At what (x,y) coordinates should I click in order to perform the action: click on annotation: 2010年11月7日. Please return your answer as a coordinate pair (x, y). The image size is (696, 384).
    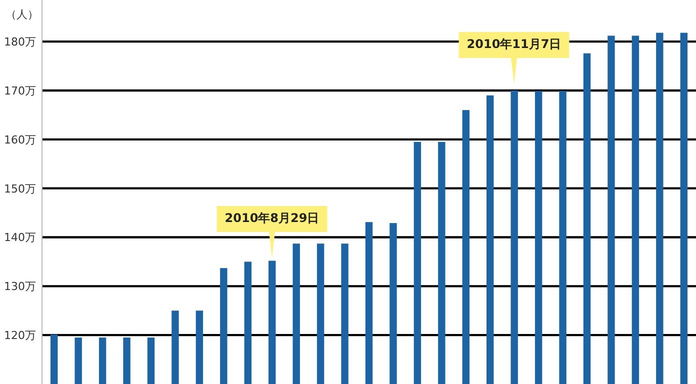
    Looking at the image, I should click on (514, 44).